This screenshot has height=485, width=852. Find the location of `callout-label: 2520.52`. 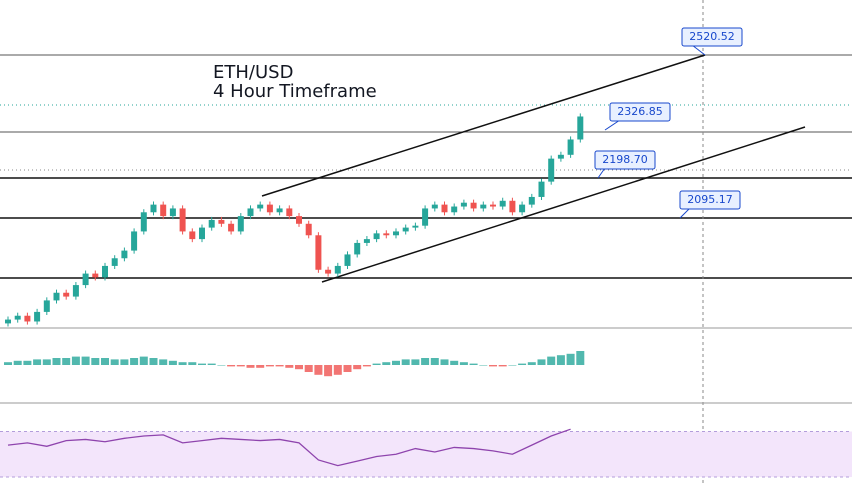

callout-label: 2520.52 is located at coordinates (712, 36).